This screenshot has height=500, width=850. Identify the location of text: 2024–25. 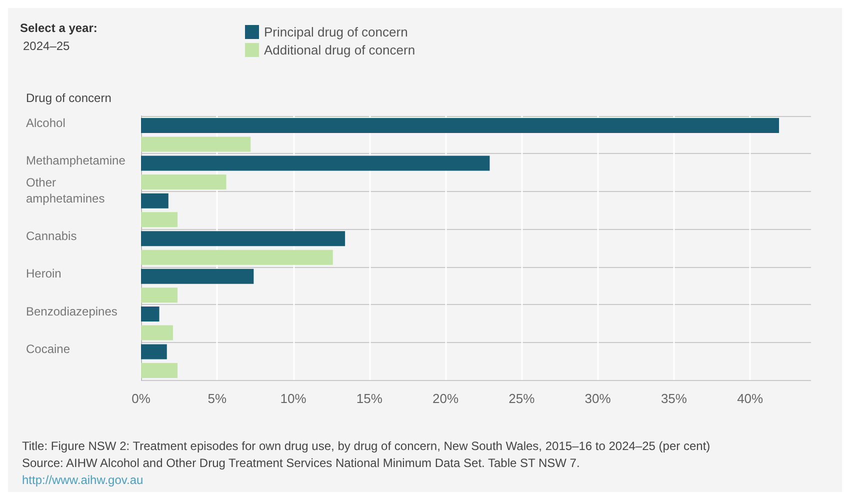
(46, 46).